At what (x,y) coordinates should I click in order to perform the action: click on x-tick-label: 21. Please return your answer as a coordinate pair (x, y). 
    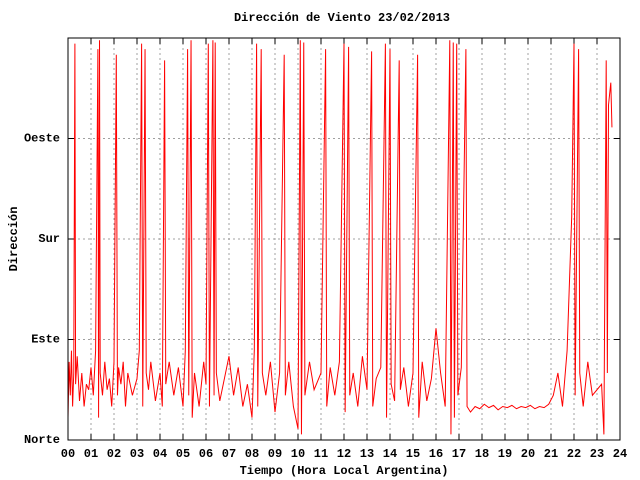
    Looking at the image, I should click on (551, 454).